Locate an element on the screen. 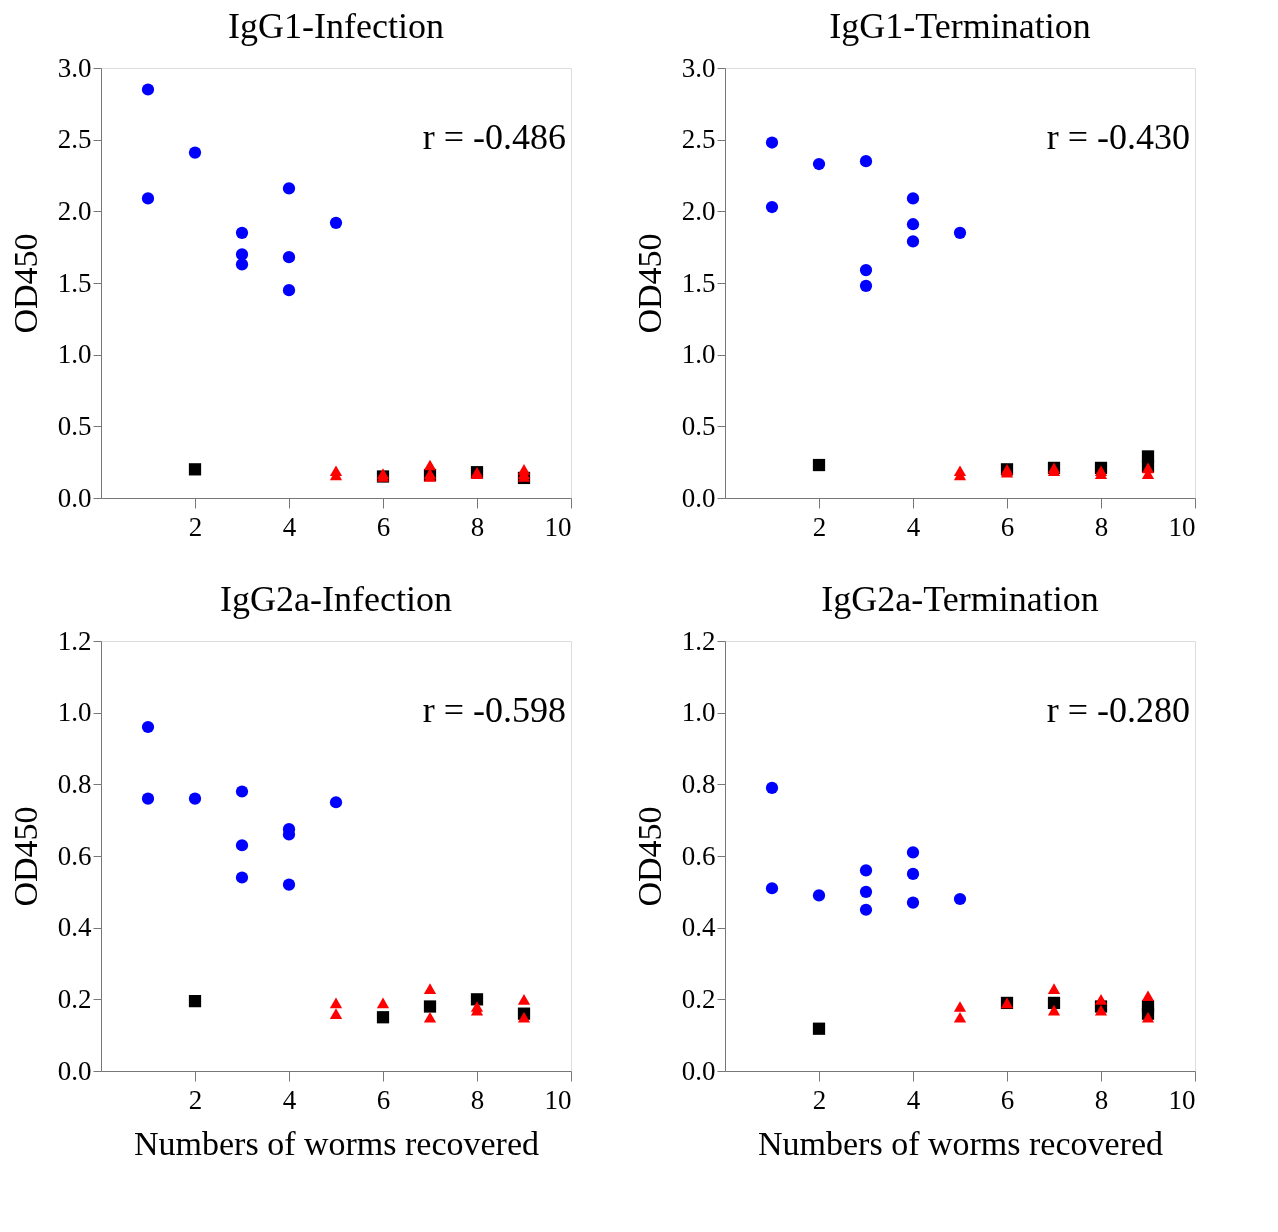 The image size is (1278, 1232). annotation: r = -0.486 is located at coordinates (494, 137).